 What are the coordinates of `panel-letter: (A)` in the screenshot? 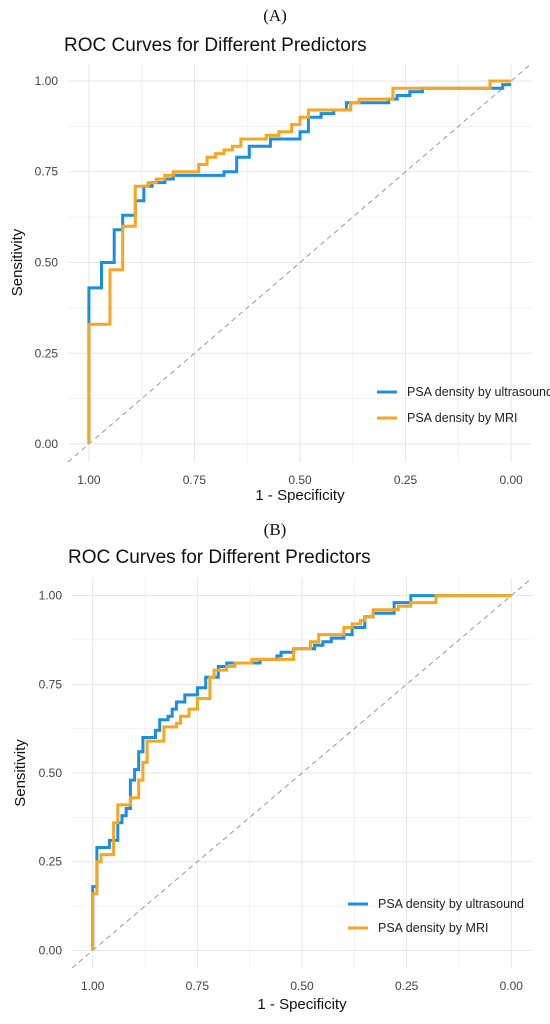 It's located at (275, 15).